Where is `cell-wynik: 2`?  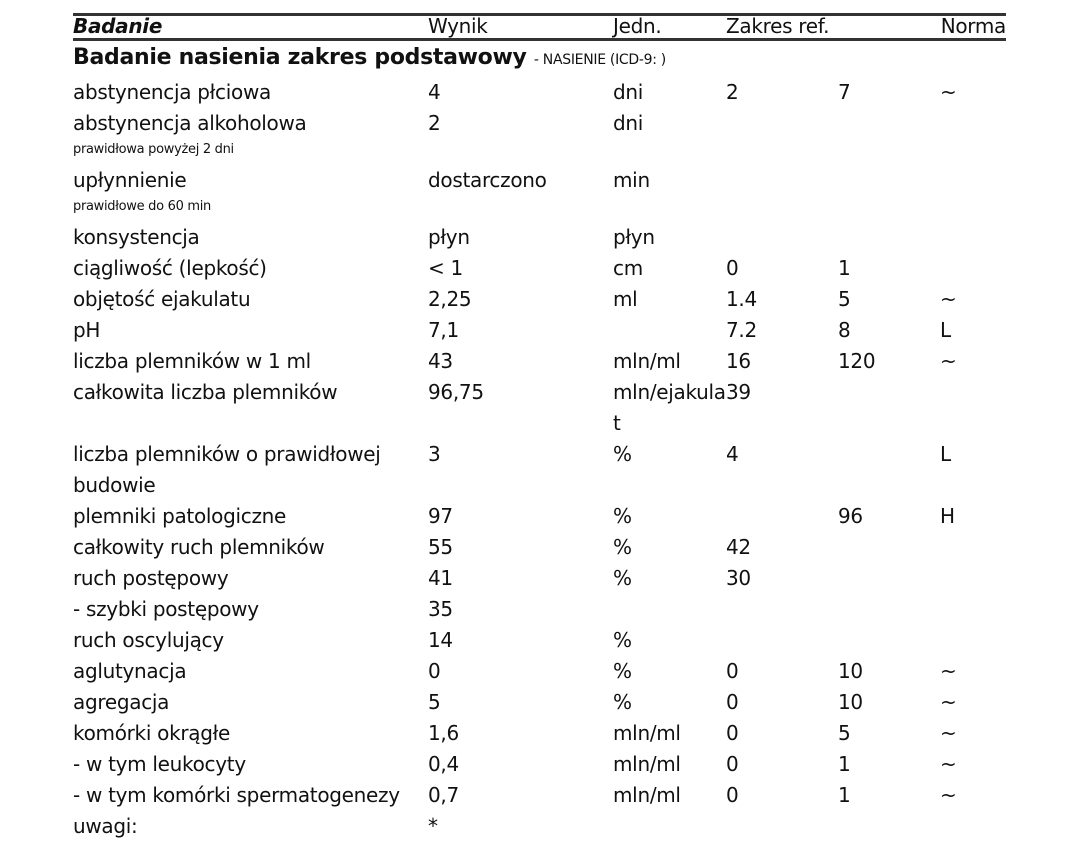 cell-wynik: 2 is located at coordinates (434, 123).